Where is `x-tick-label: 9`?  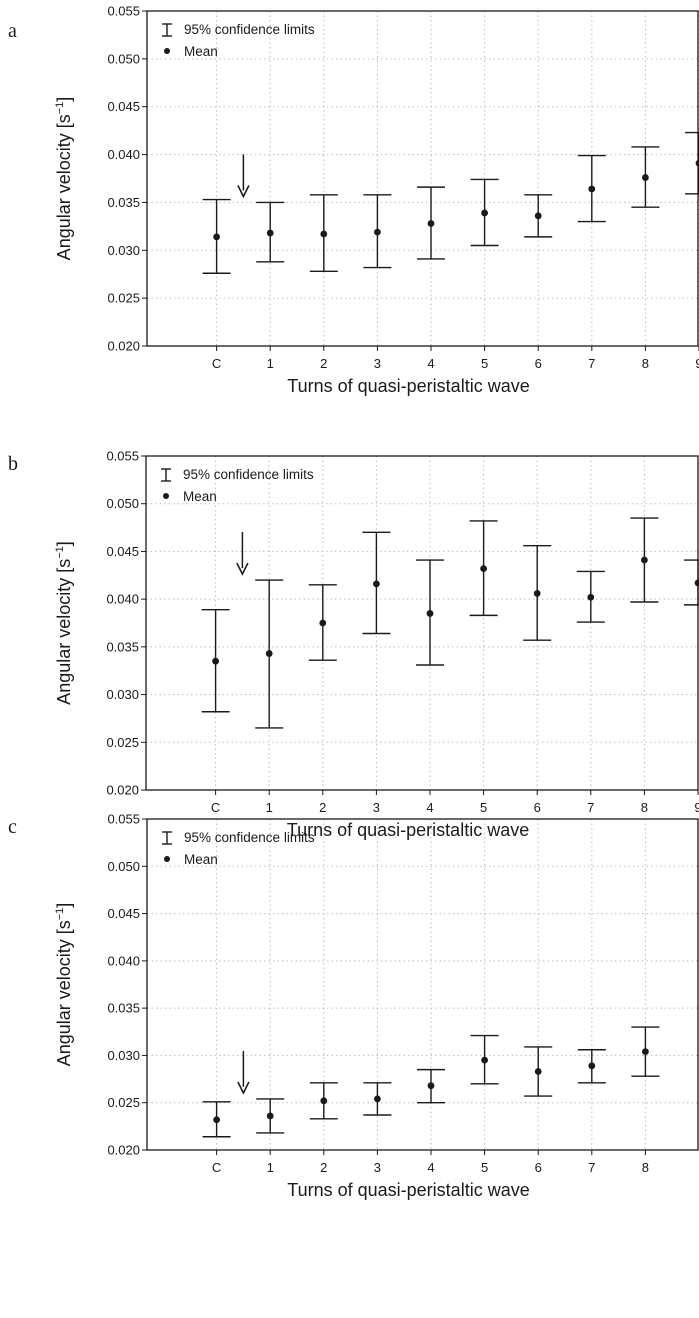 x-tick-label: 9 is located at coordinates (696, 807).